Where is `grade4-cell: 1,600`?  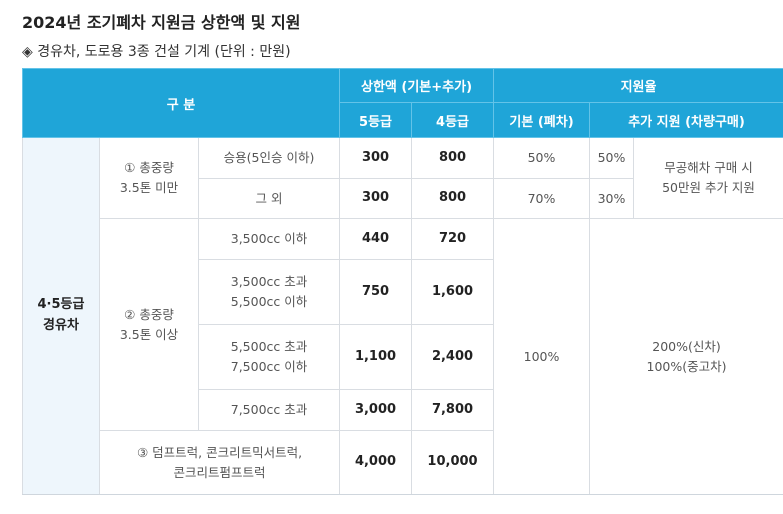
grade4-cell: 1,600 is located at coordinates (453, 292).